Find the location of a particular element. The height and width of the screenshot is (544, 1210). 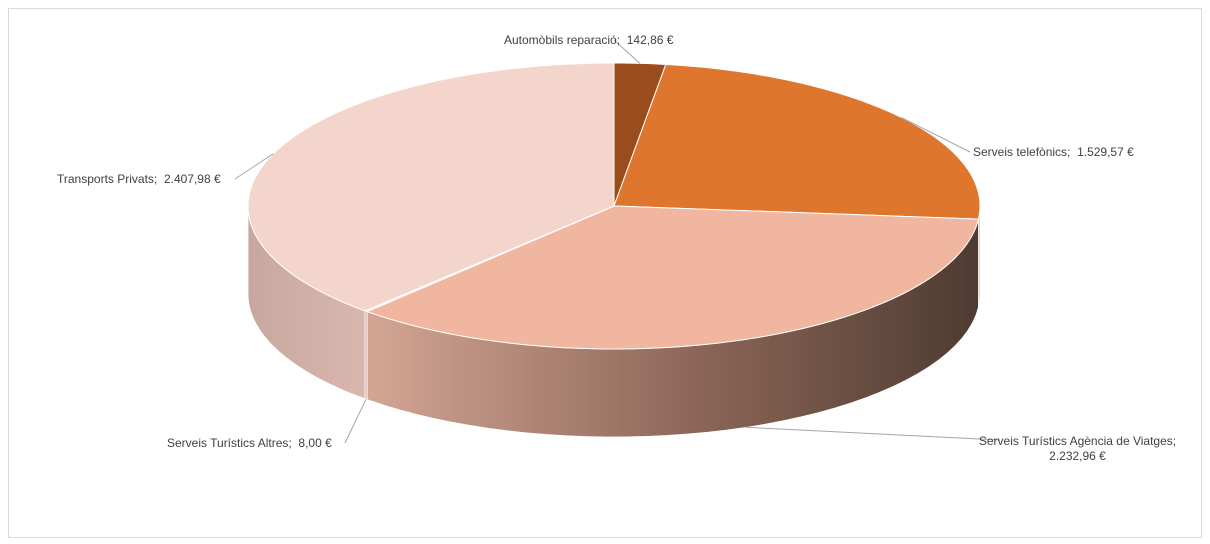

data-label-transports-privats: Transports Privats; 2.407,98 € is located at coordinates (139, 179).